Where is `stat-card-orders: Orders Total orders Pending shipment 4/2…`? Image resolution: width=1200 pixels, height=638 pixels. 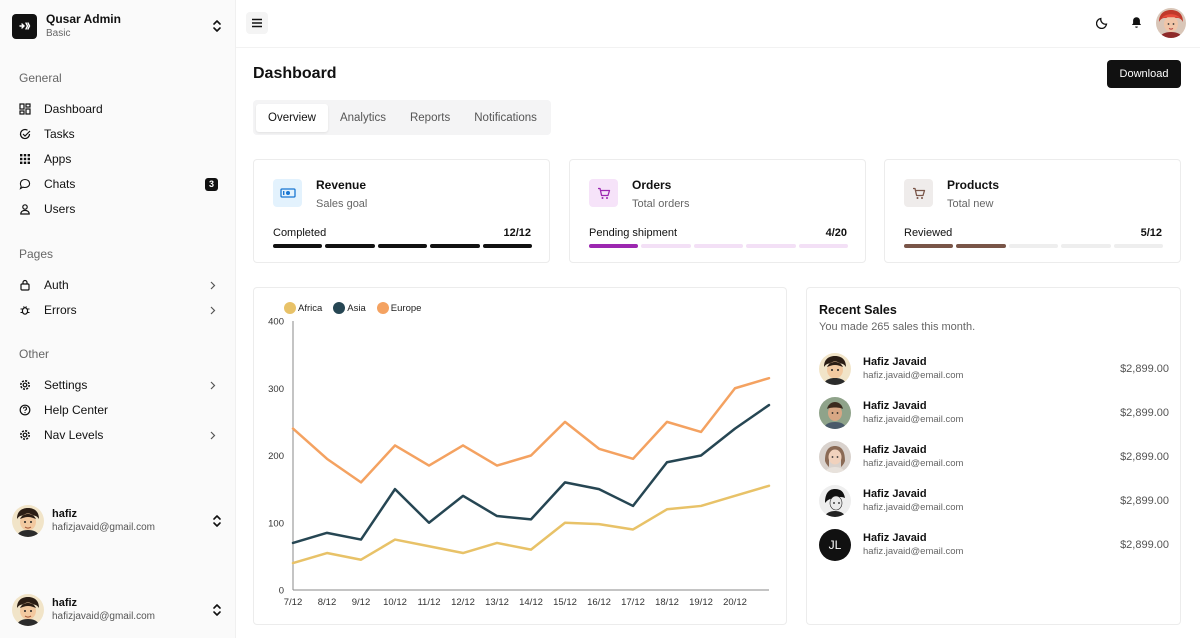 stat-card-orders: Orders Total orders Pending shipment 4/2… is located at coordinates (717, 211).